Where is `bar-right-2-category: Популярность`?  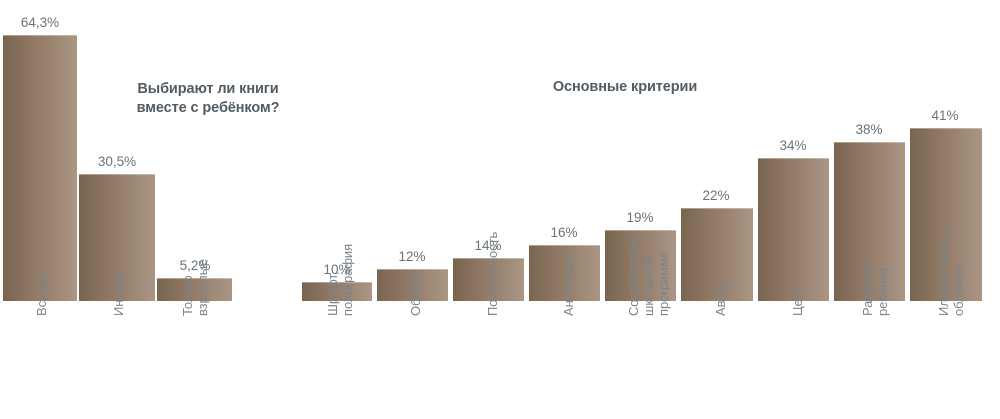
bar-right-2-category: Популярность is located at coordinates (492, 273).